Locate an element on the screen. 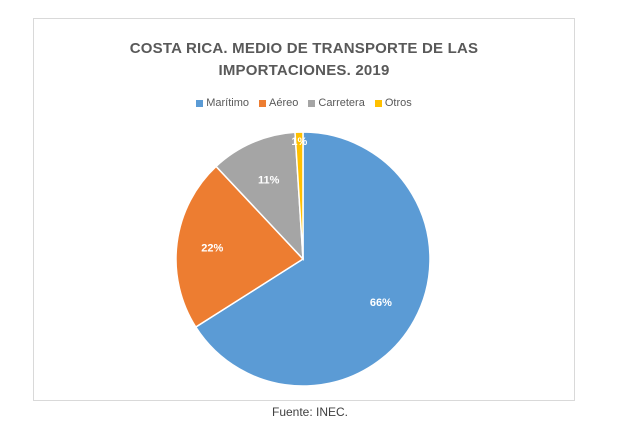 This screenshot has width=620, height=422. pie-slice-carretera is located at coordinates (259, 196).